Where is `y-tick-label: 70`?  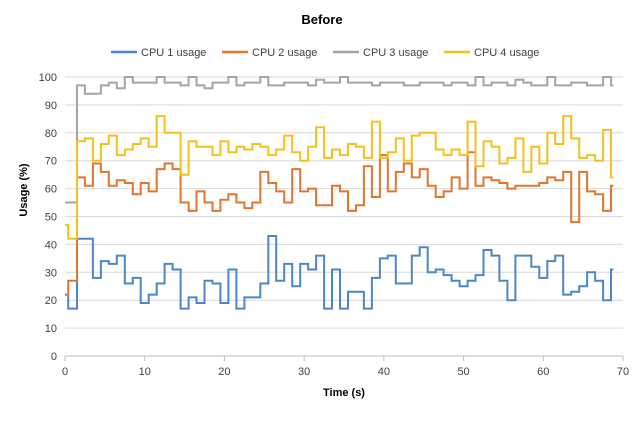
y-tick-label: 70 is located at coordinates (51, 162).